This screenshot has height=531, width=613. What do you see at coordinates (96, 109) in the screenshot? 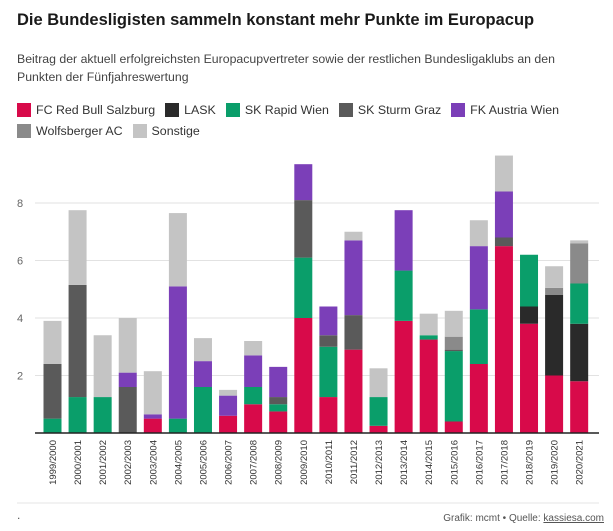
I see `legend-label: FC Red Bull Salzburg` at bounding box center [96, 109].